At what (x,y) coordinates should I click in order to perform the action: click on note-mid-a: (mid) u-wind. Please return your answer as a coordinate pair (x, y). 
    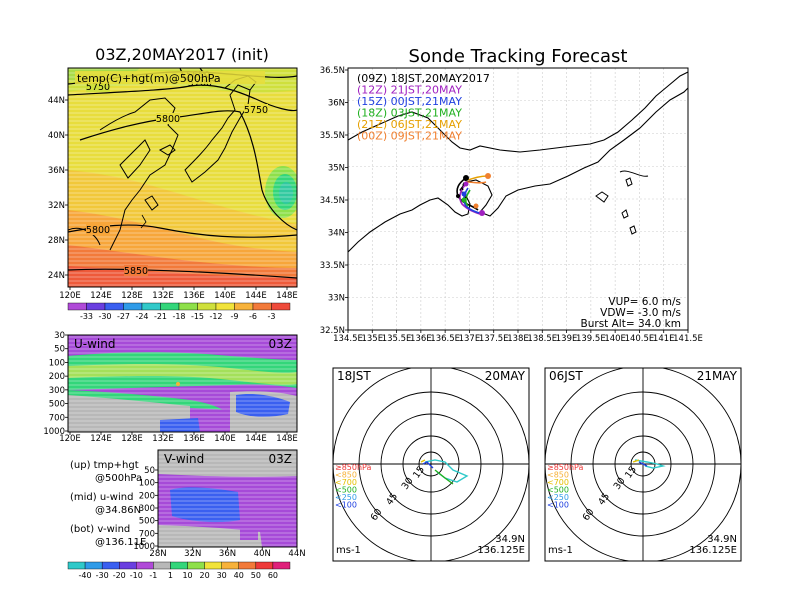
    Looking at the image, I should click on (101, 497).